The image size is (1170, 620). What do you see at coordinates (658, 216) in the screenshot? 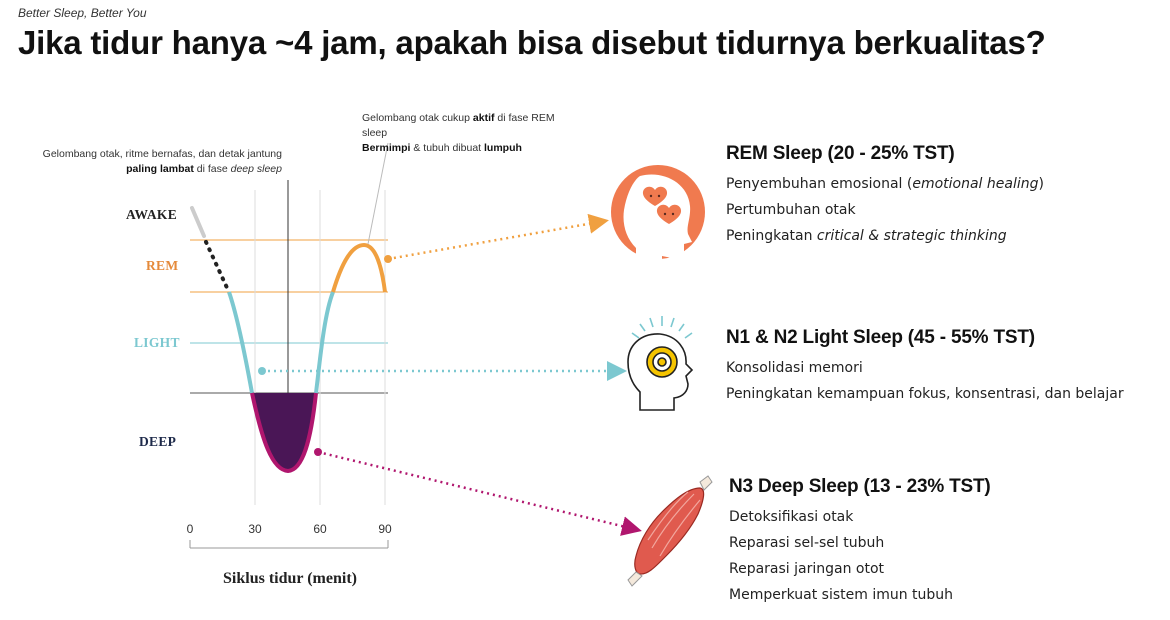
I see `head-hearts-icon` at bounding box center [658, 216].